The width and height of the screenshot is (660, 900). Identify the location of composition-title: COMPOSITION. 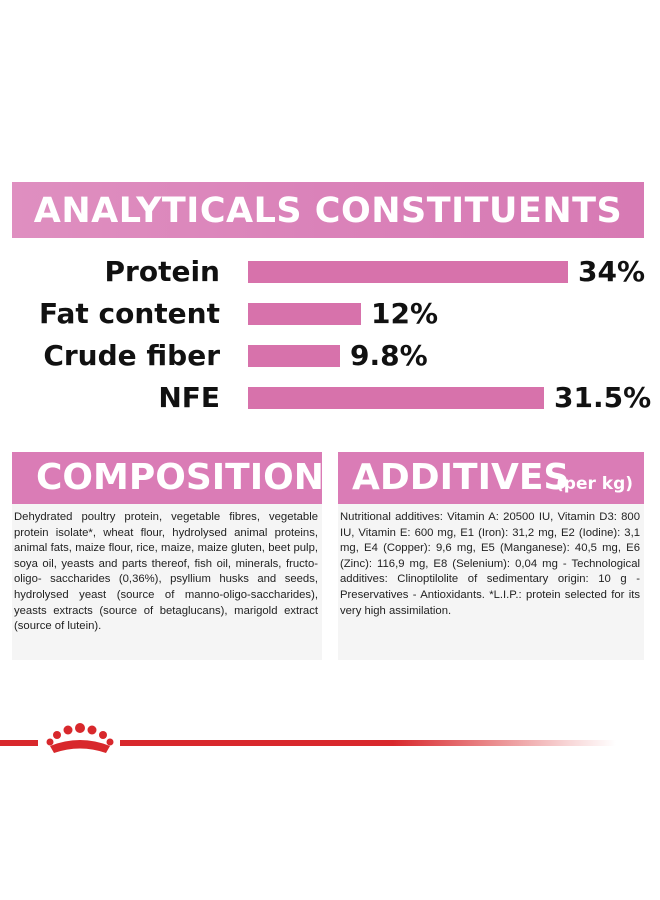
(180, 477).